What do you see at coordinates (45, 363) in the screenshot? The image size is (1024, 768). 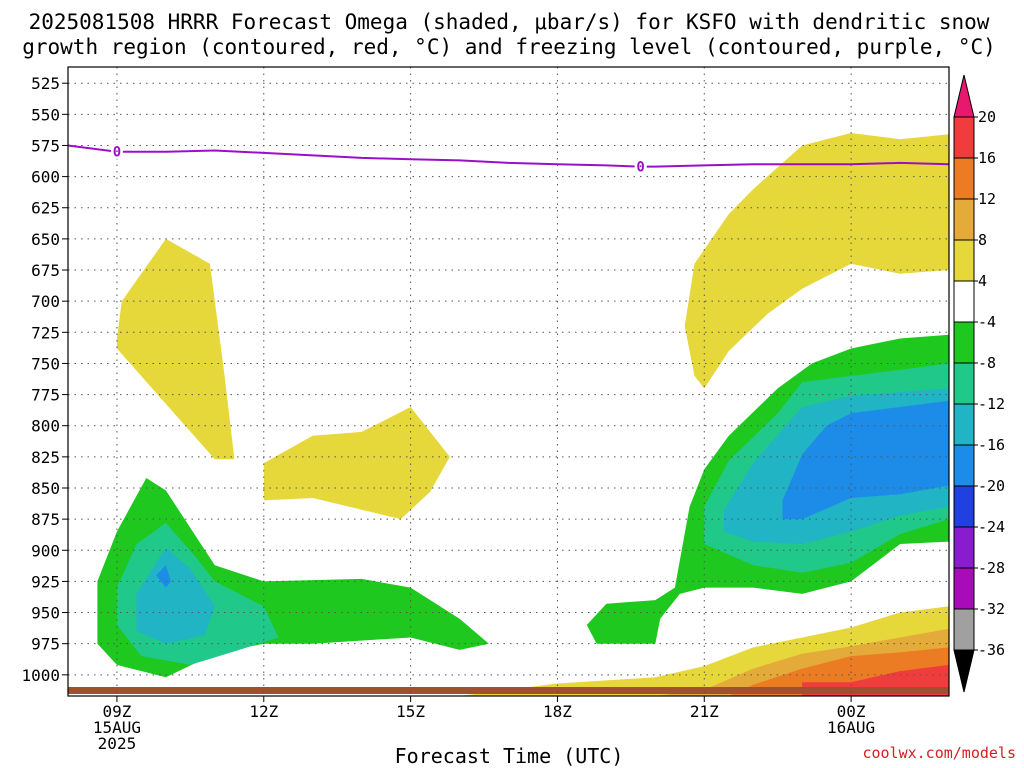 I see `y-tick-label: 750` at bounding box center [45, 363].